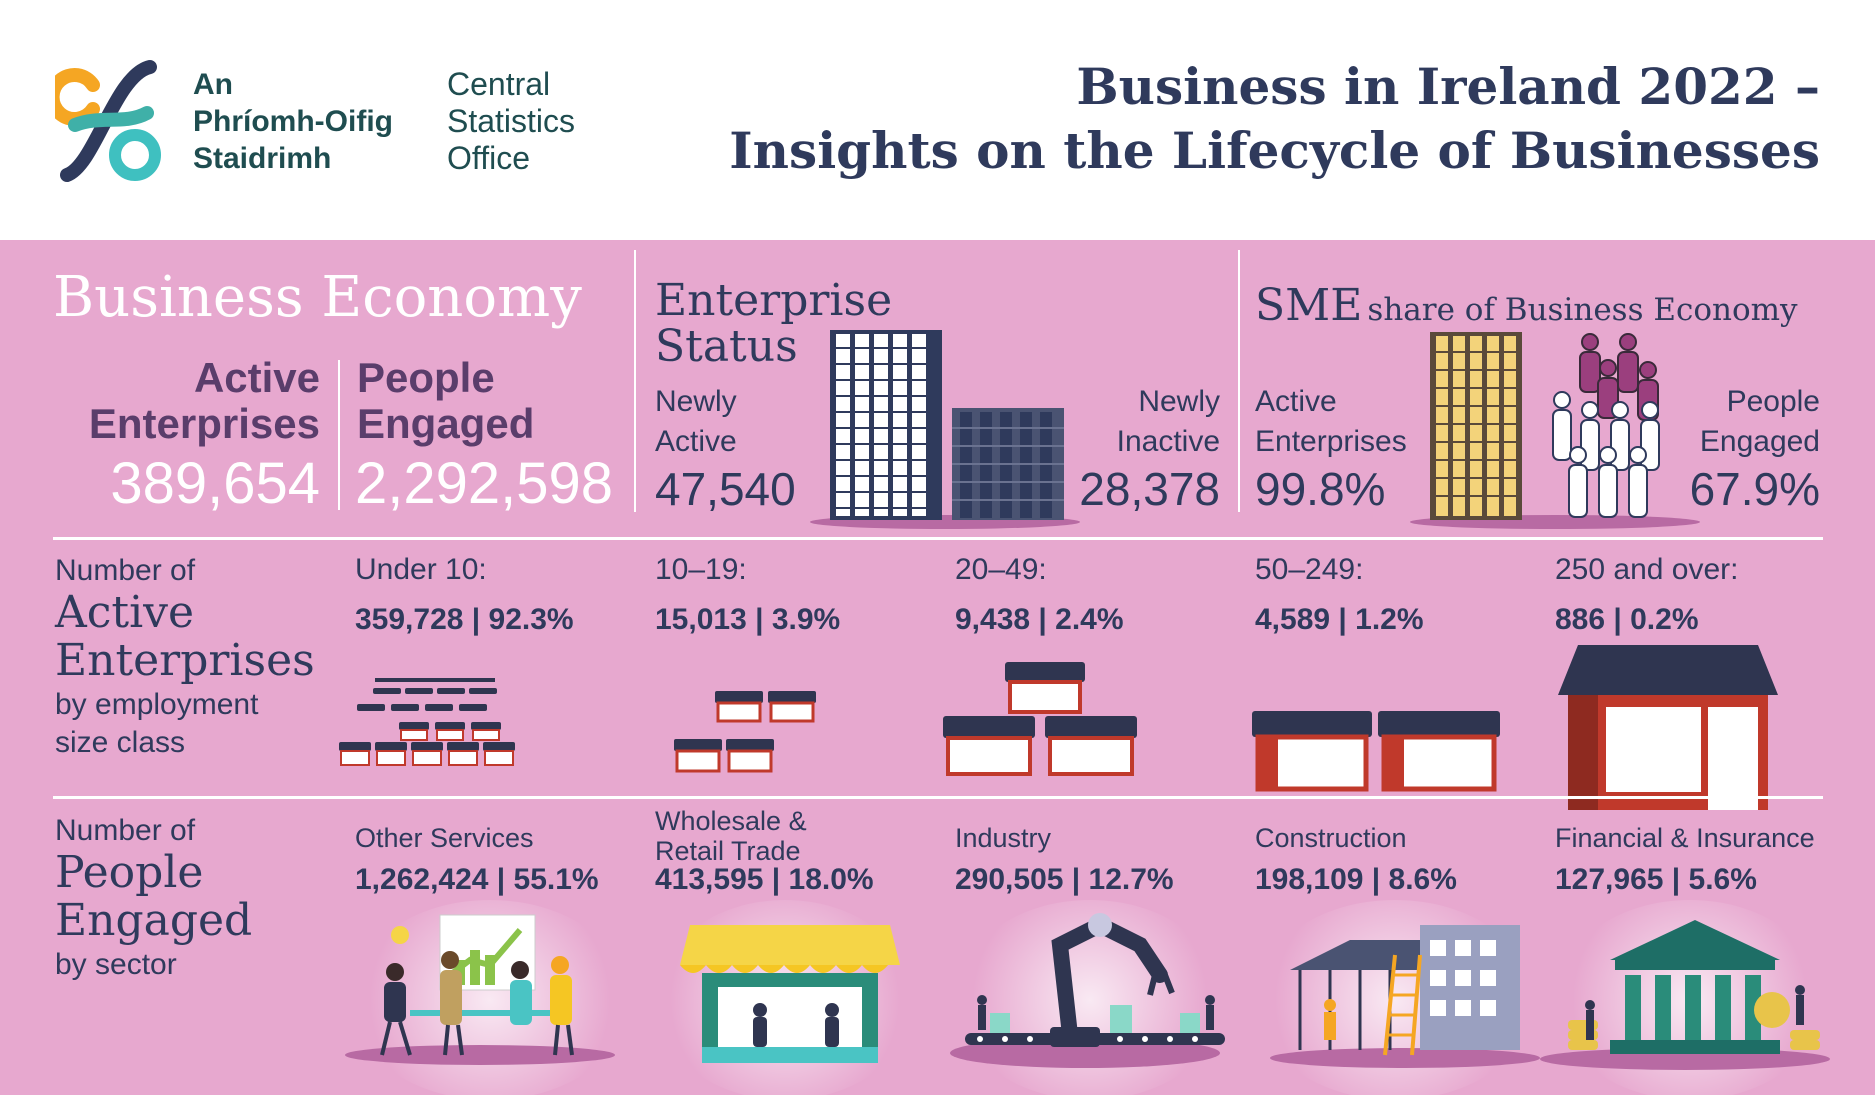 This screenshot has height=1095, width=1875. What do you see at coordinates (696, 421) in the screenshot?
I see `newly-active-label: Newly Active` at bounding box center [696, 421].